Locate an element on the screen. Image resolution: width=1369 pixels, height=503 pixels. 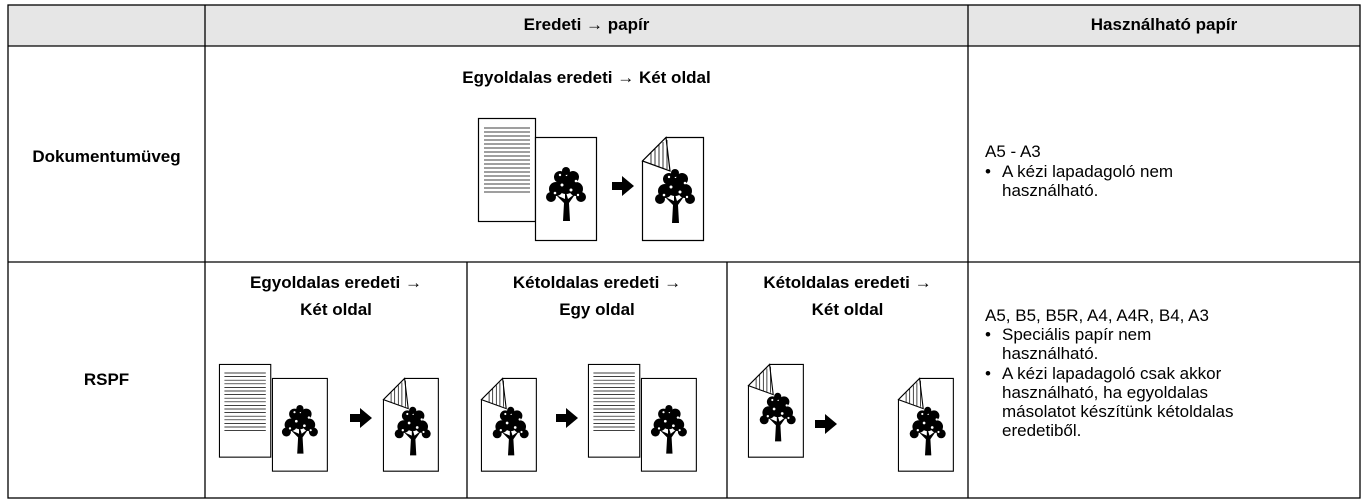
note-line: használható, ha egyoldalas is located at coordinates (1105, 392).